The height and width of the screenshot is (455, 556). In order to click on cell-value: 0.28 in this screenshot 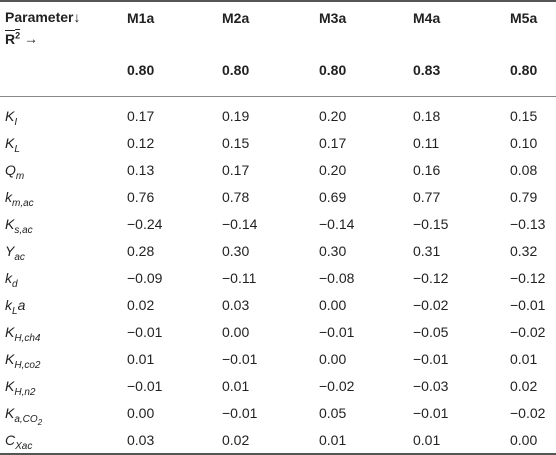, I will do `click(141, 251)`.